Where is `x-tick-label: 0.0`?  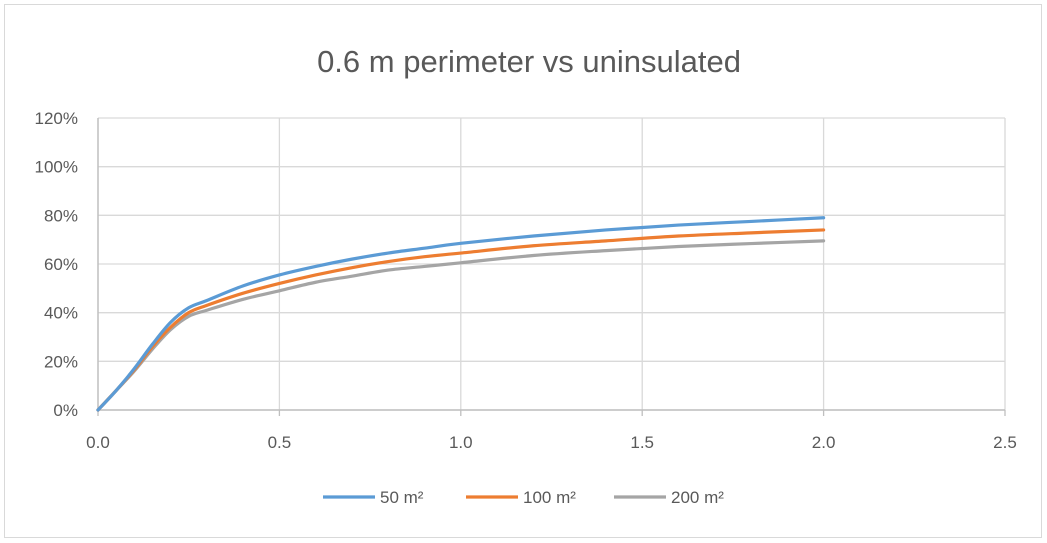 x-tick-label: 0.0 is located at coordinates (98, 442).